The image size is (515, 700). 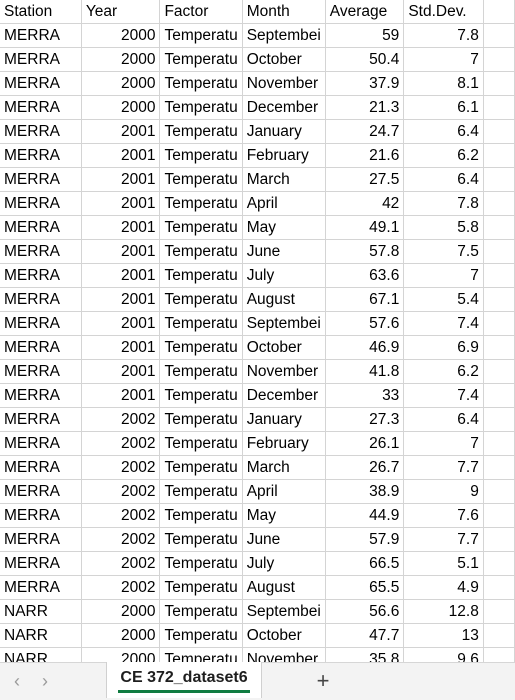 What do you see at coordinates (284, 155) in the screenshot?
I see `table-cell: February` at bounding box center [284, 155].